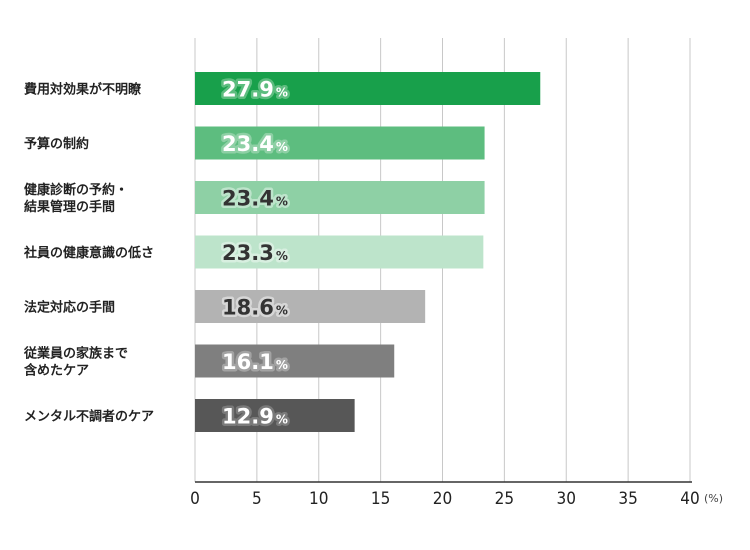 Image resolution: width=750 pixels, height=550 pixels. What do you see at coordinates (248, 362) in the screenshot?
I see `data-label-value: 16.1` at bounding box center [248, 362].